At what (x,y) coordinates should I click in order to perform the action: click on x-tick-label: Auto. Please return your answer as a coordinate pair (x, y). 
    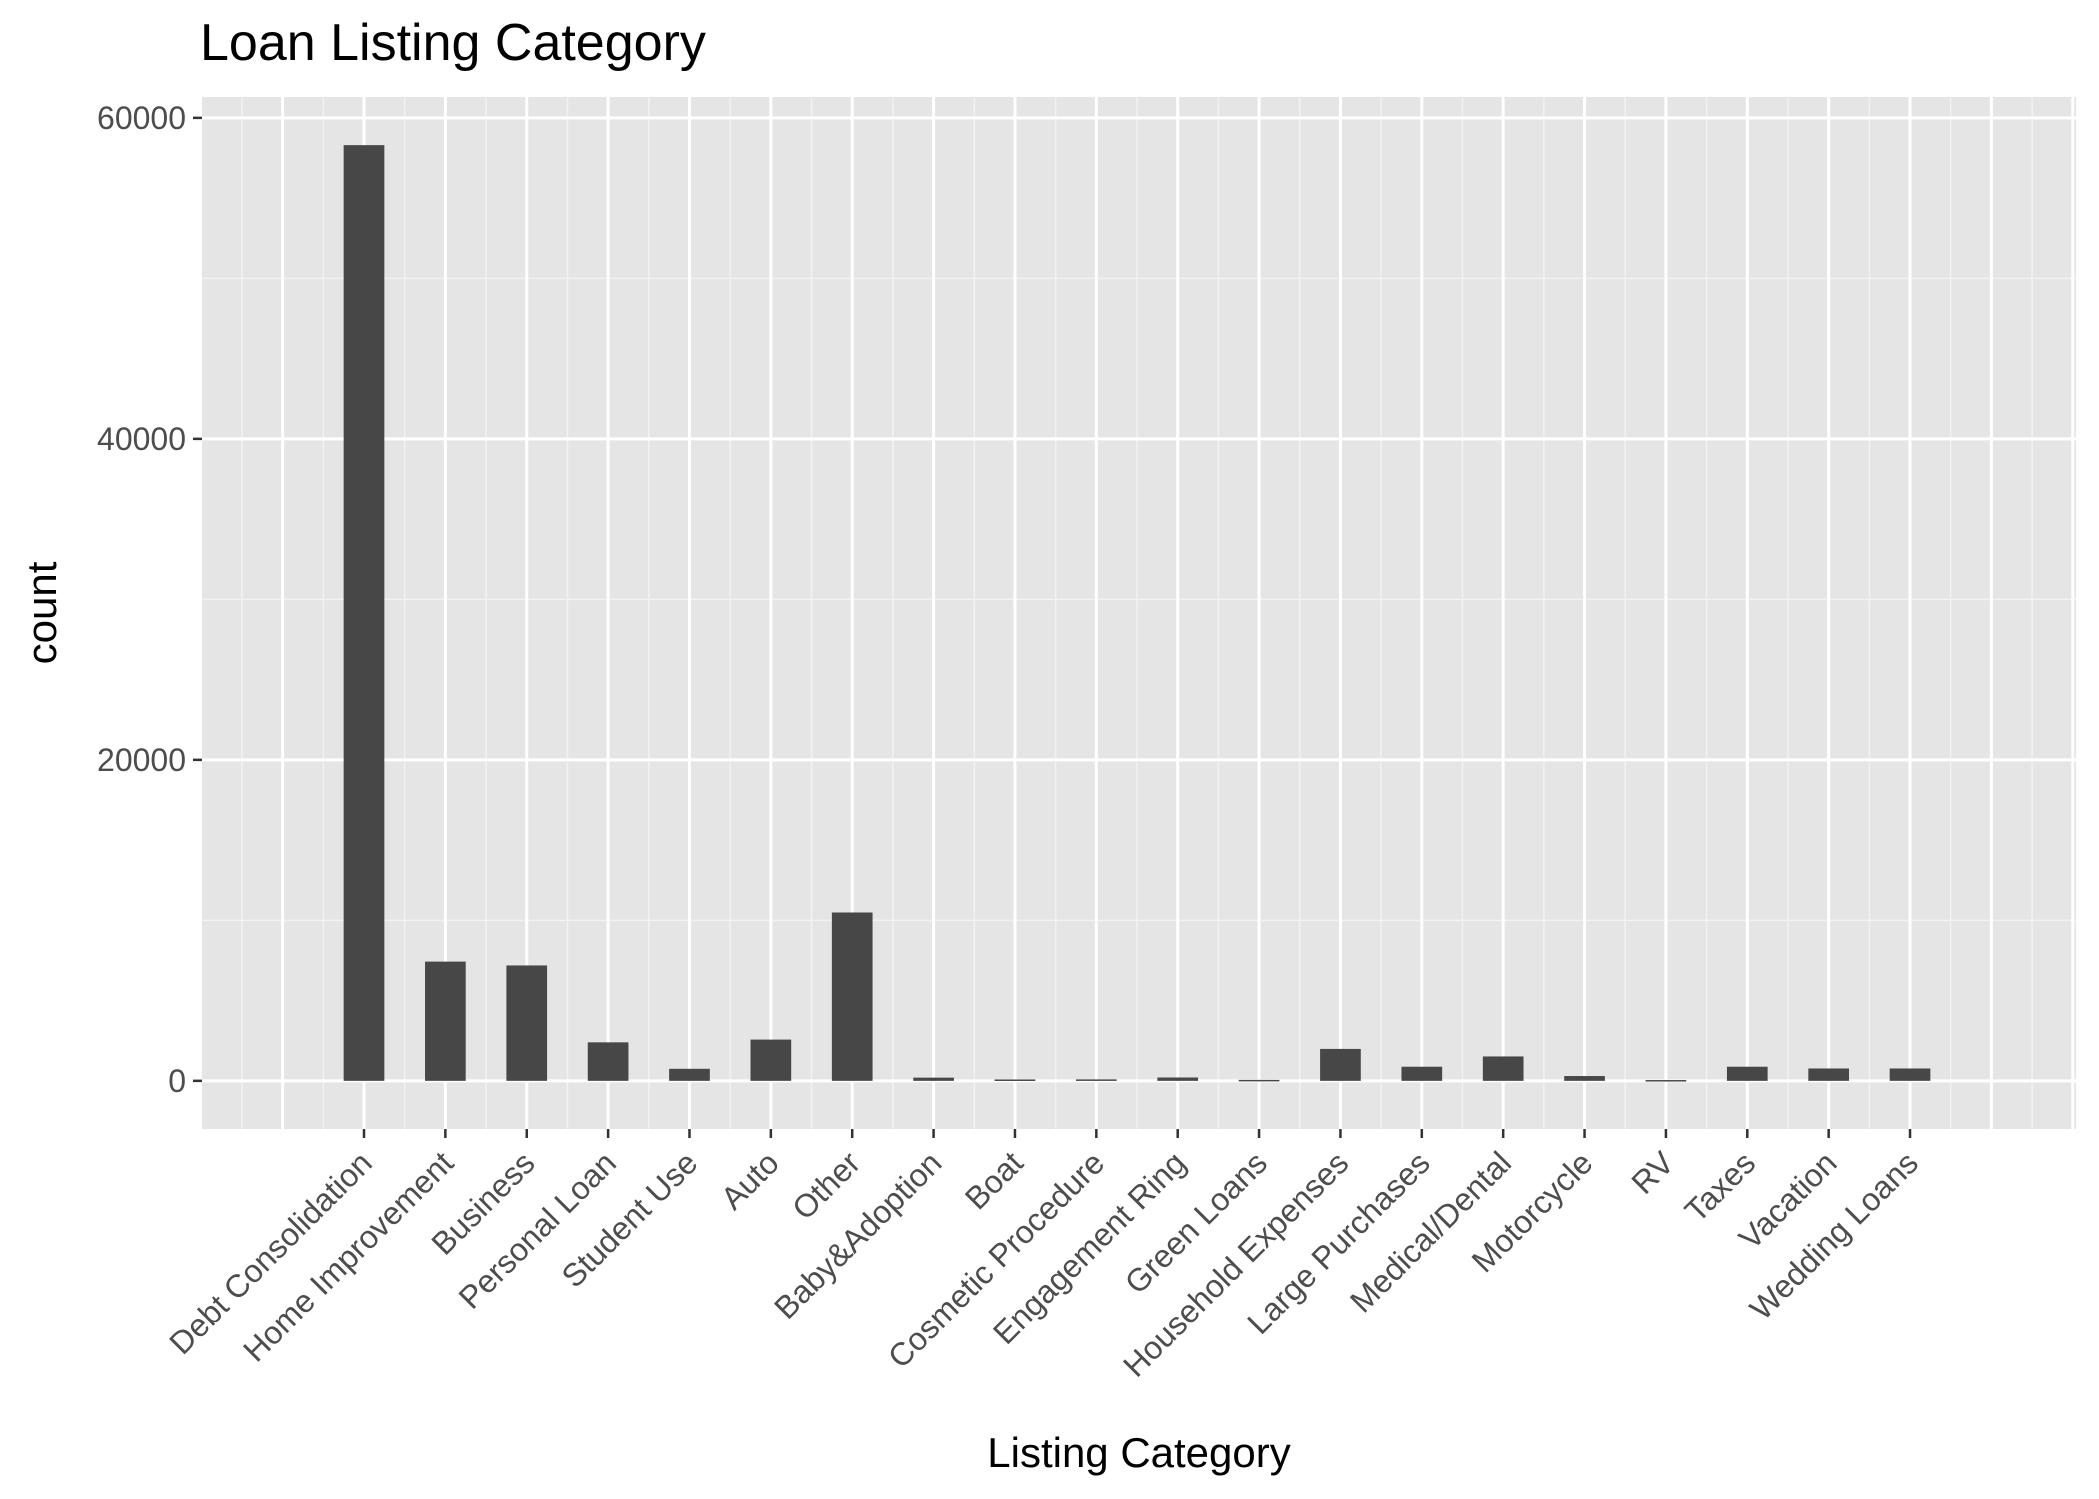
    Looking at the image, I should click on (750, 1180).